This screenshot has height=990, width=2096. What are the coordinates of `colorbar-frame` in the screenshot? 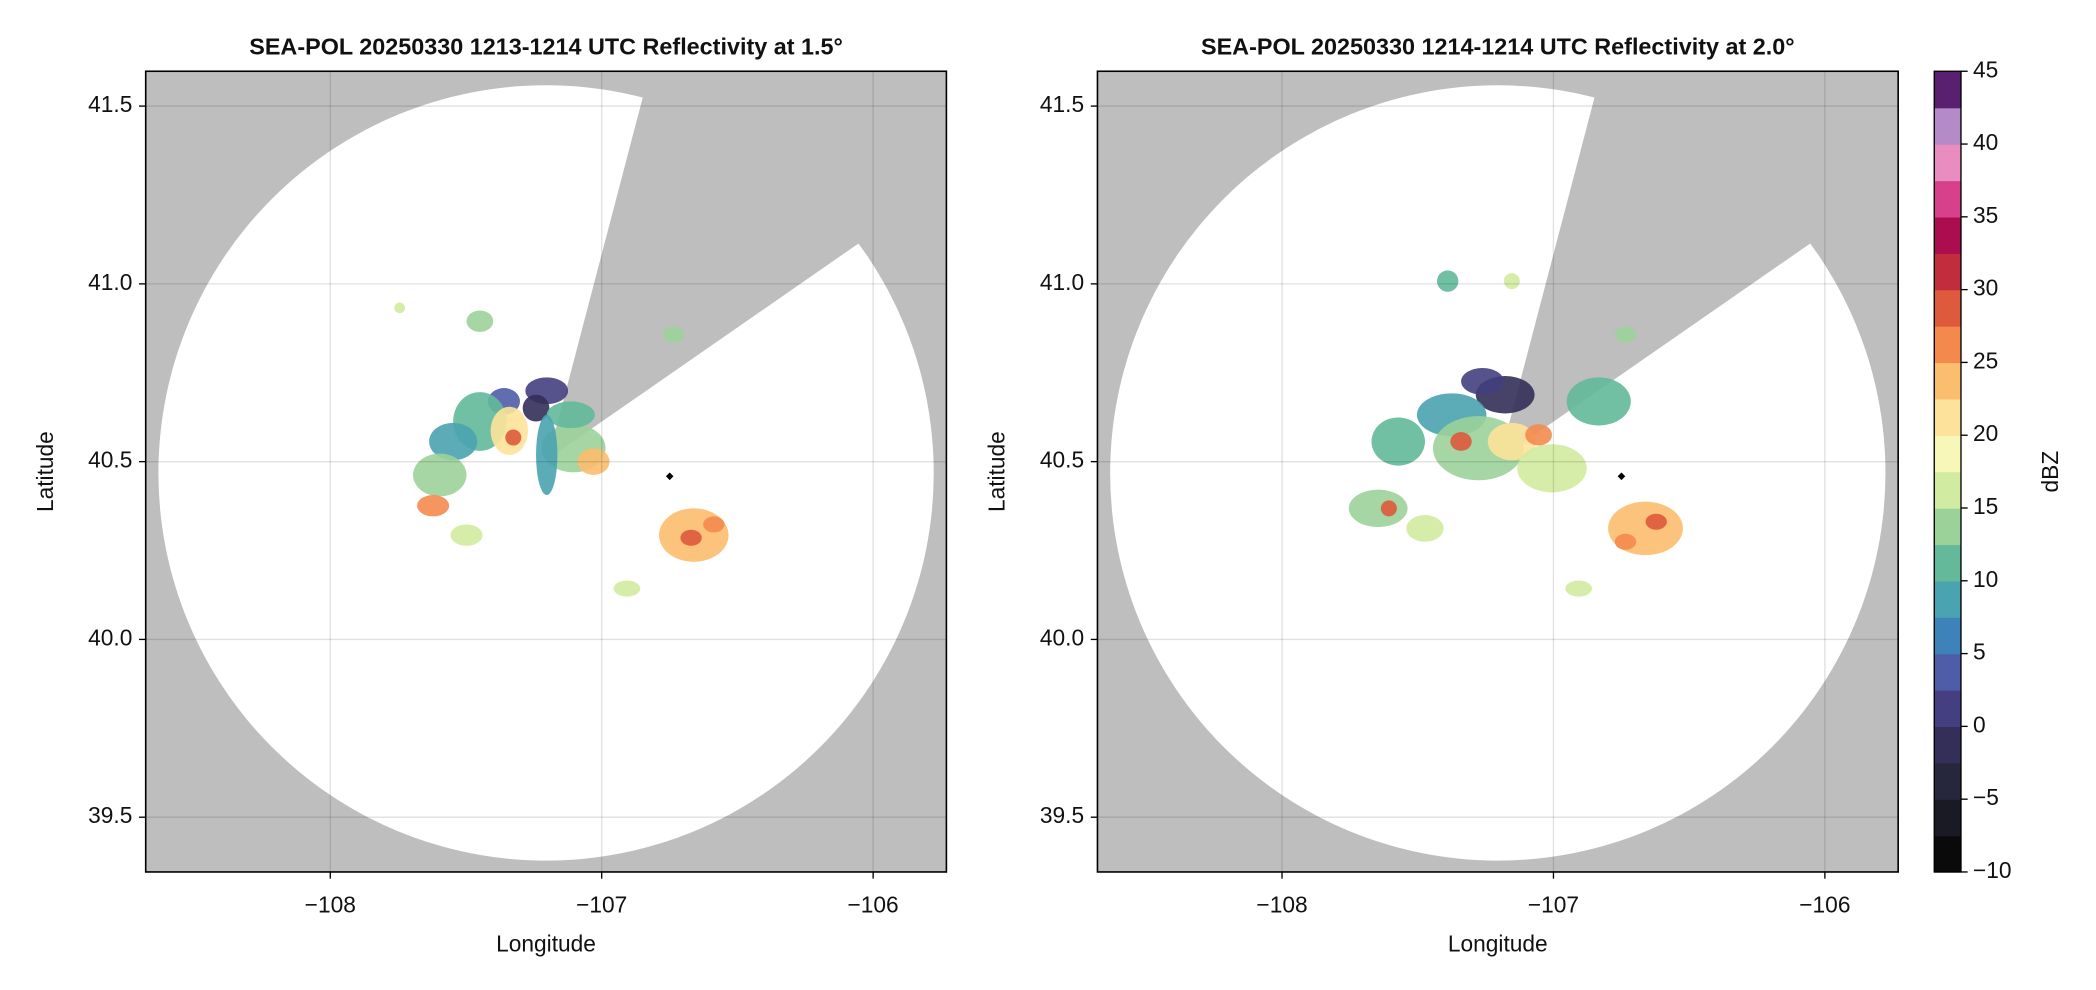 It's located at (1947, 471).